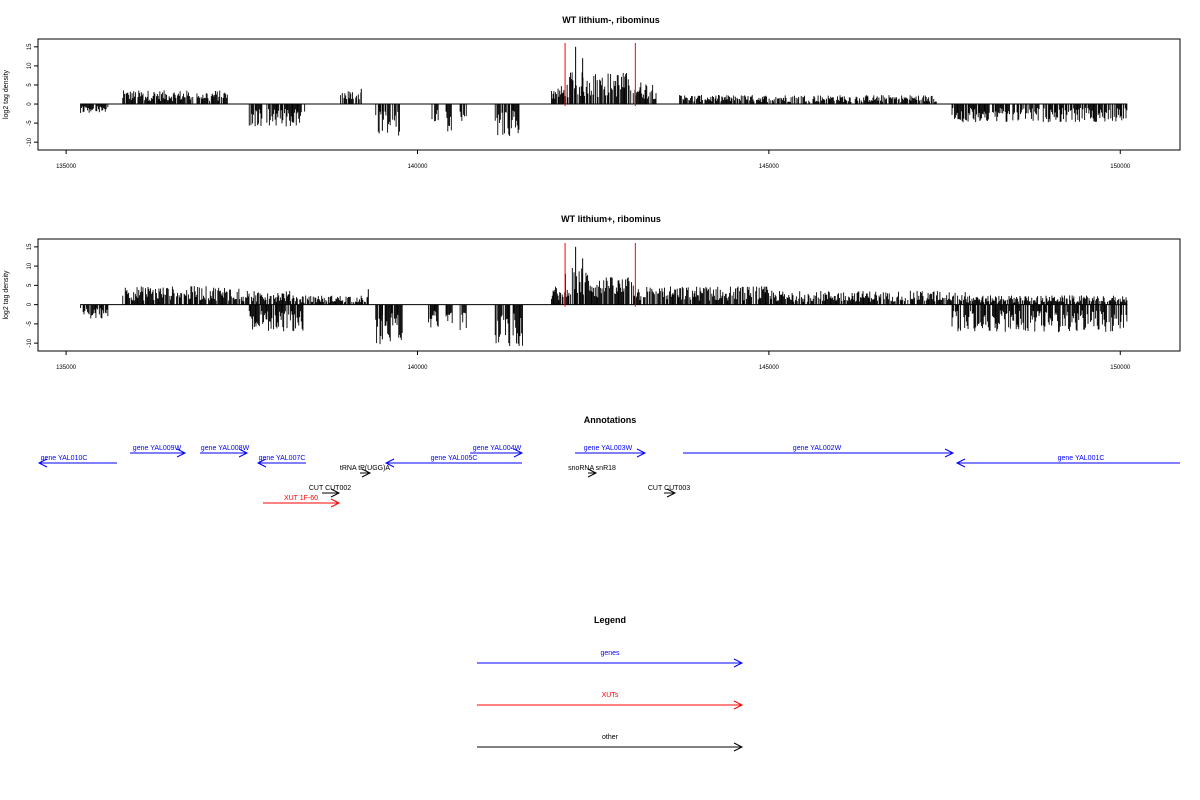 This screenshot has width=1200, height=800. Describe the element at coordinates (611, 20) in the screenshot. I see `panel-title: WT lithium-, ribominus` at that location.